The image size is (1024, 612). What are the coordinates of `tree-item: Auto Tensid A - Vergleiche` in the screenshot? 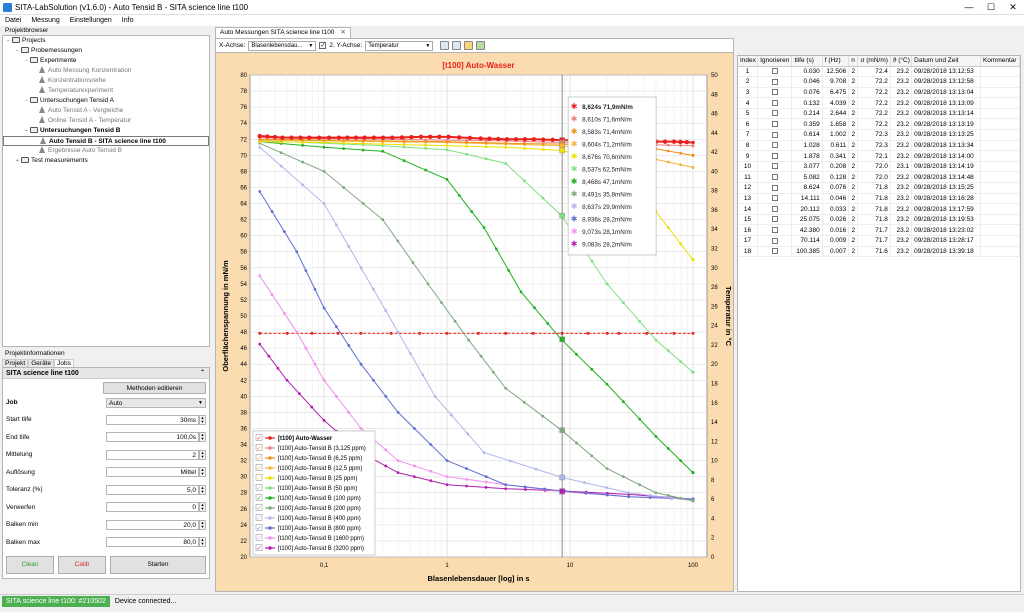 It's located at (106, 111).